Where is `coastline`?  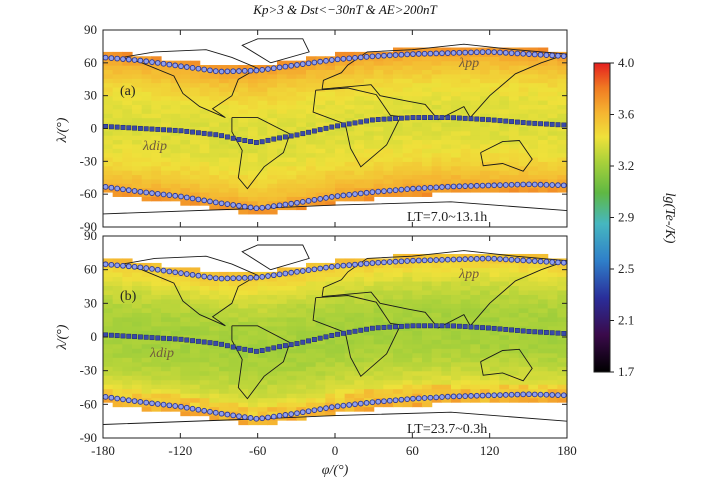
coastline is located at coordinates (335, 418).